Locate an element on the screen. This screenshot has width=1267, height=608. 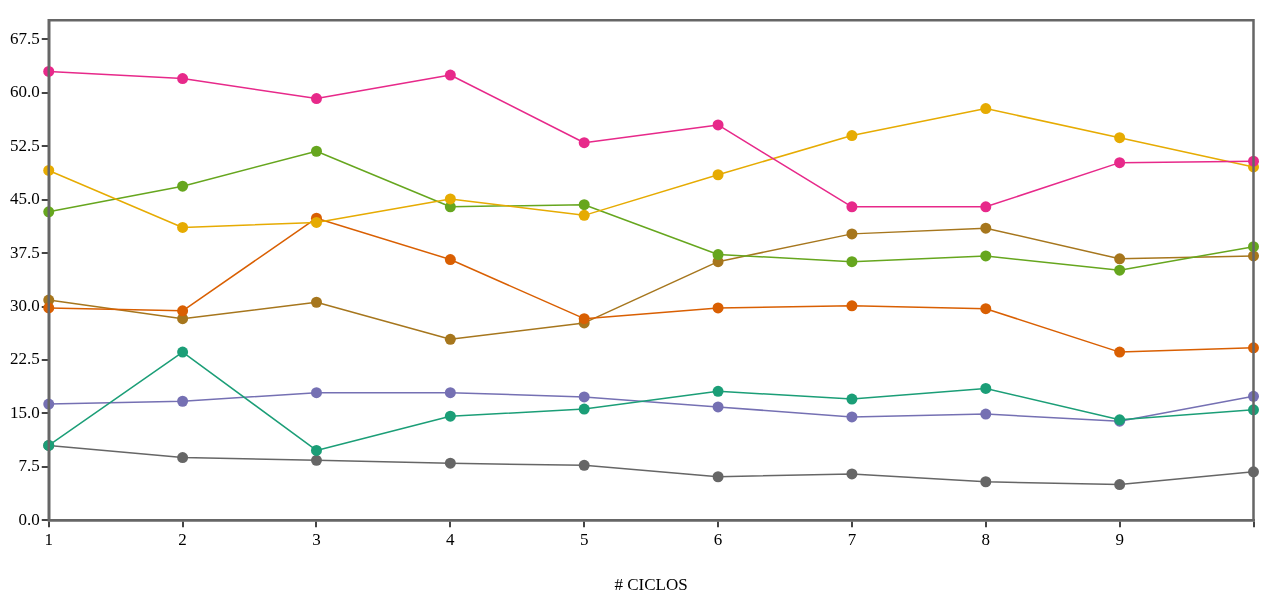
x-tick-label: 3 is located at coordinates (316, 539).